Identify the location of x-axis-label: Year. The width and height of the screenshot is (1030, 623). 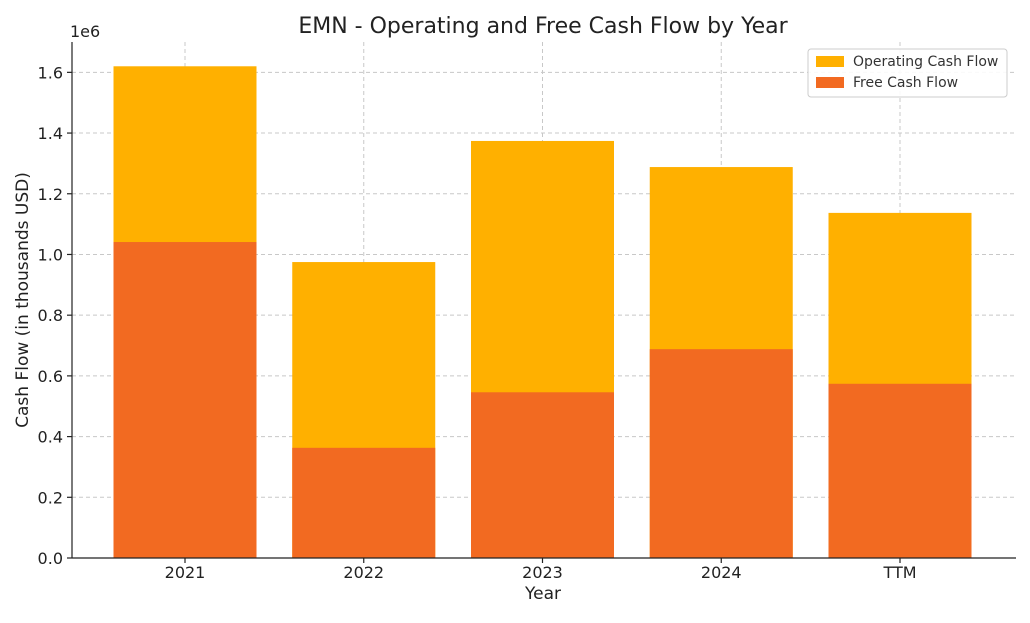
(542, 594).